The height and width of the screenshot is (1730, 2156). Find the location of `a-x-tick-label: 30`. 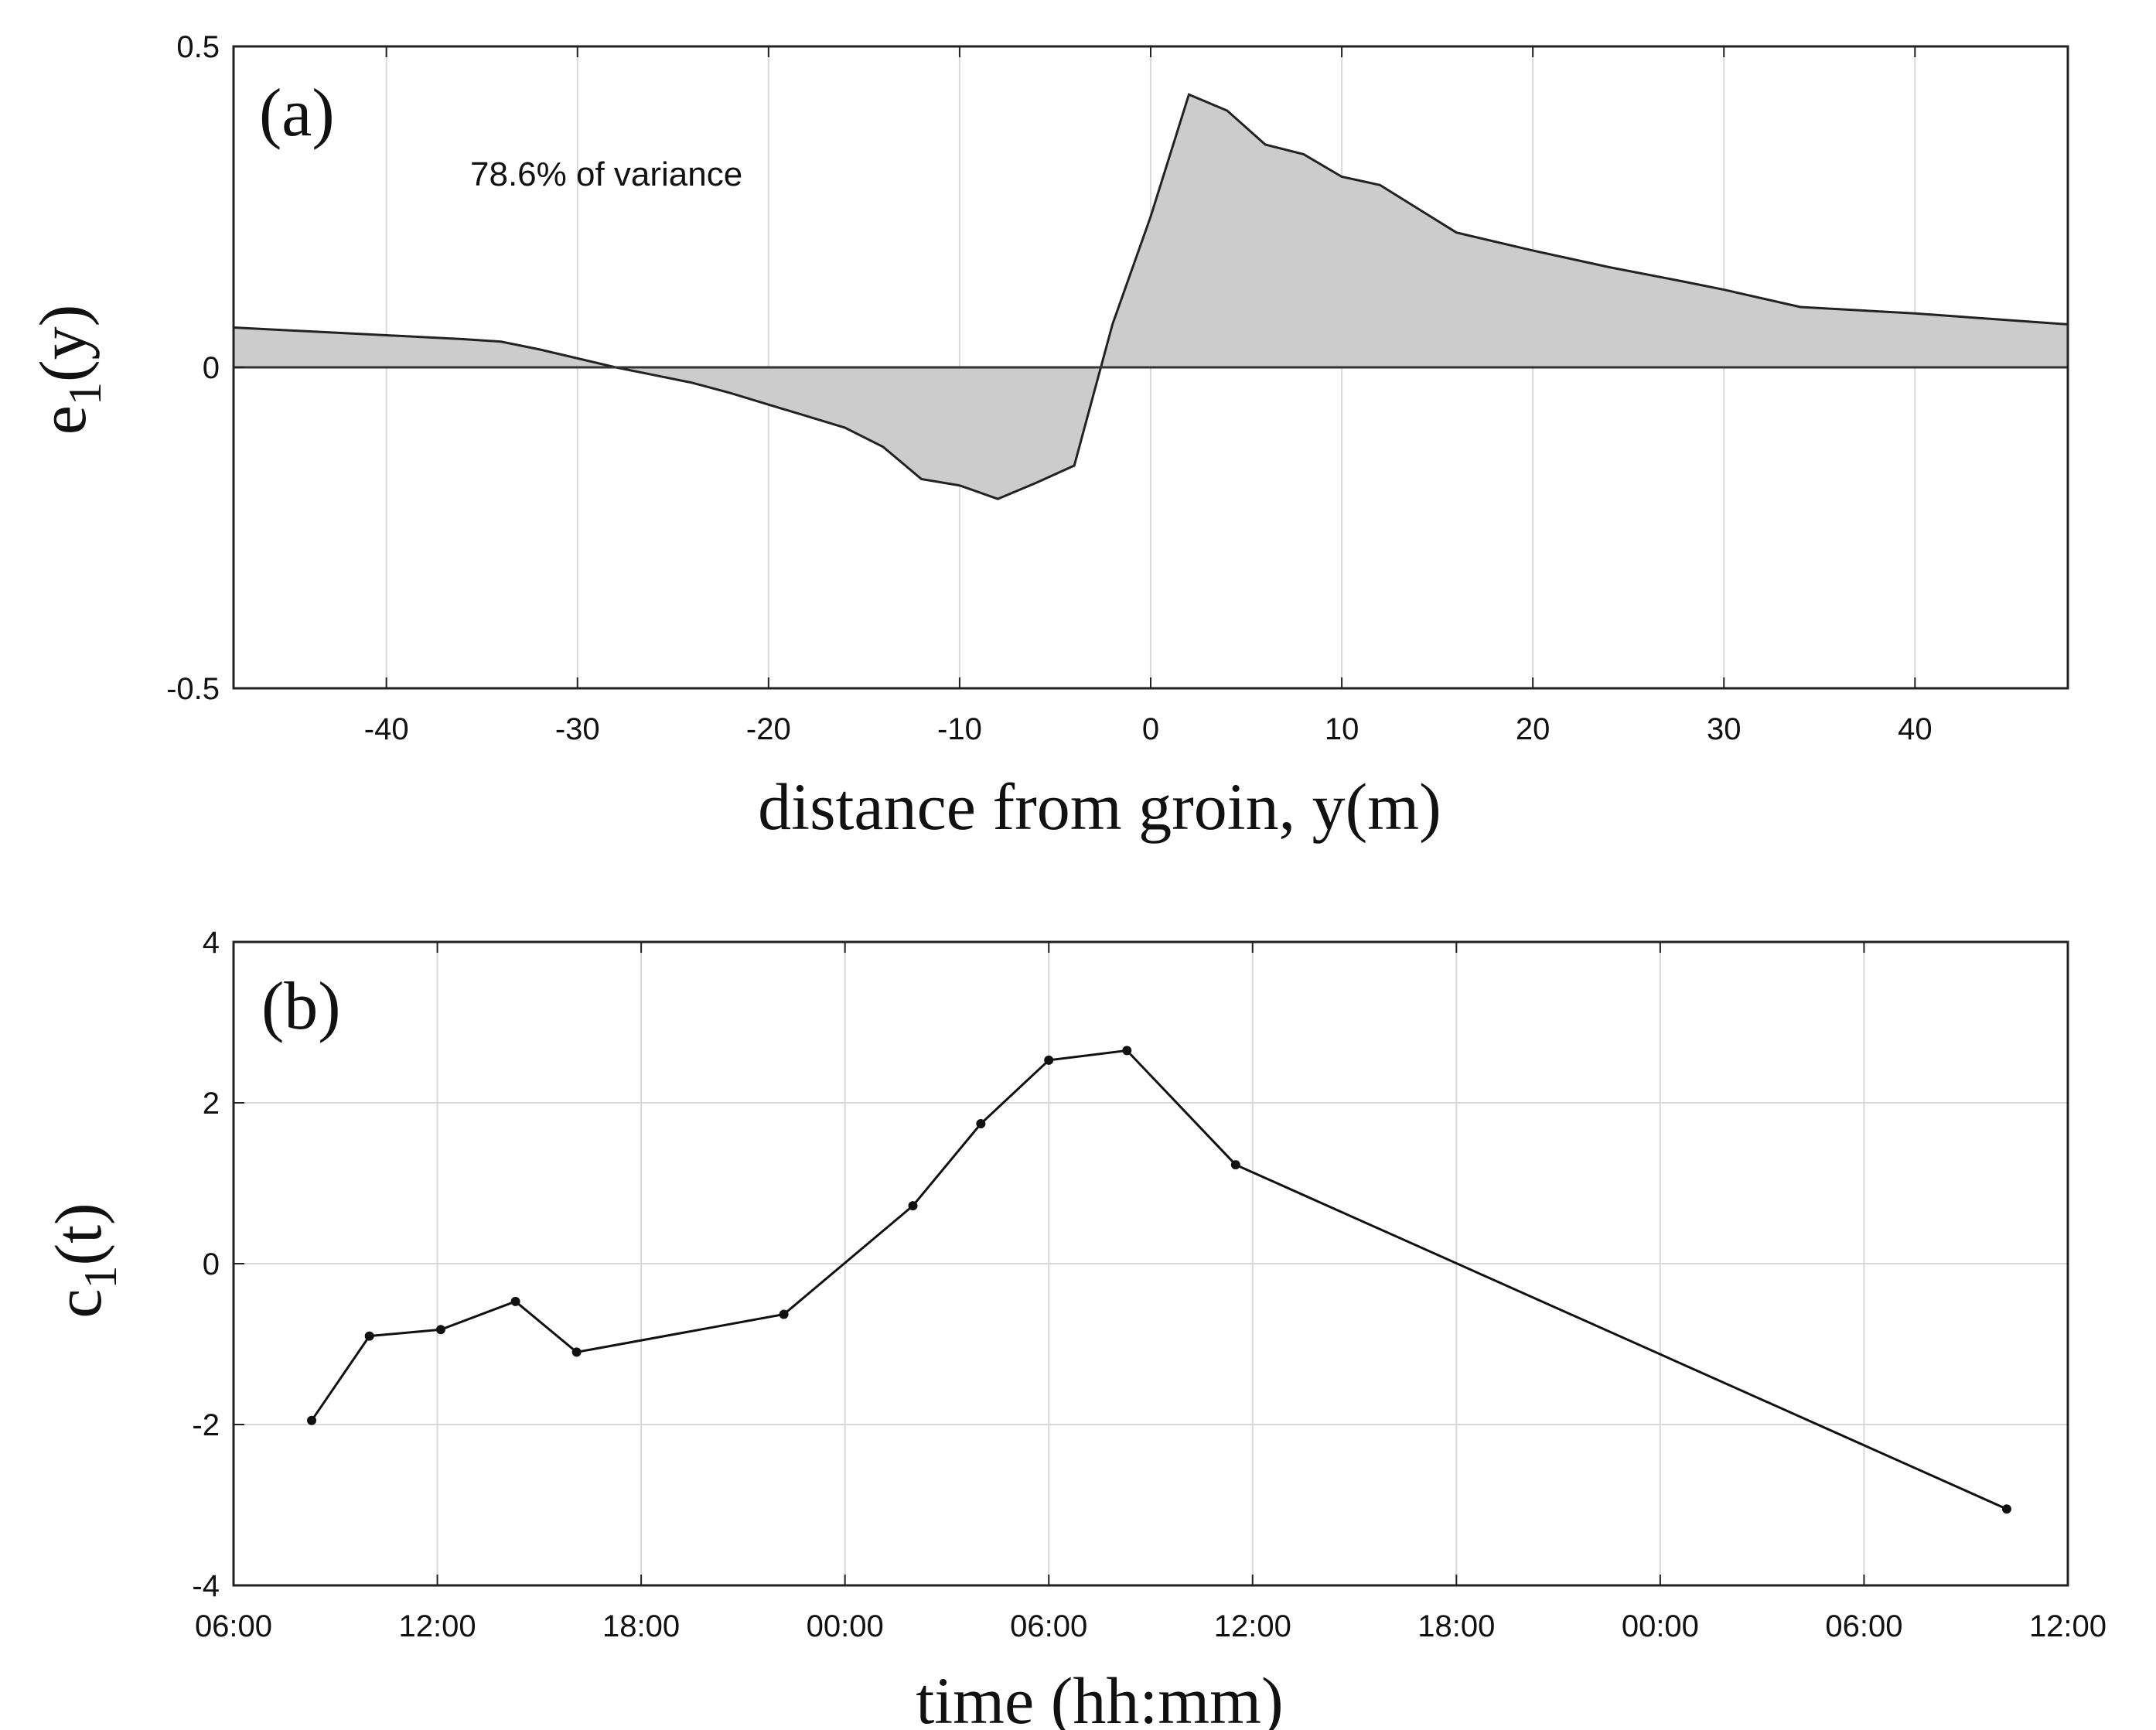

a-x-tick-label: 30 is located at coordinates (1724, 729).